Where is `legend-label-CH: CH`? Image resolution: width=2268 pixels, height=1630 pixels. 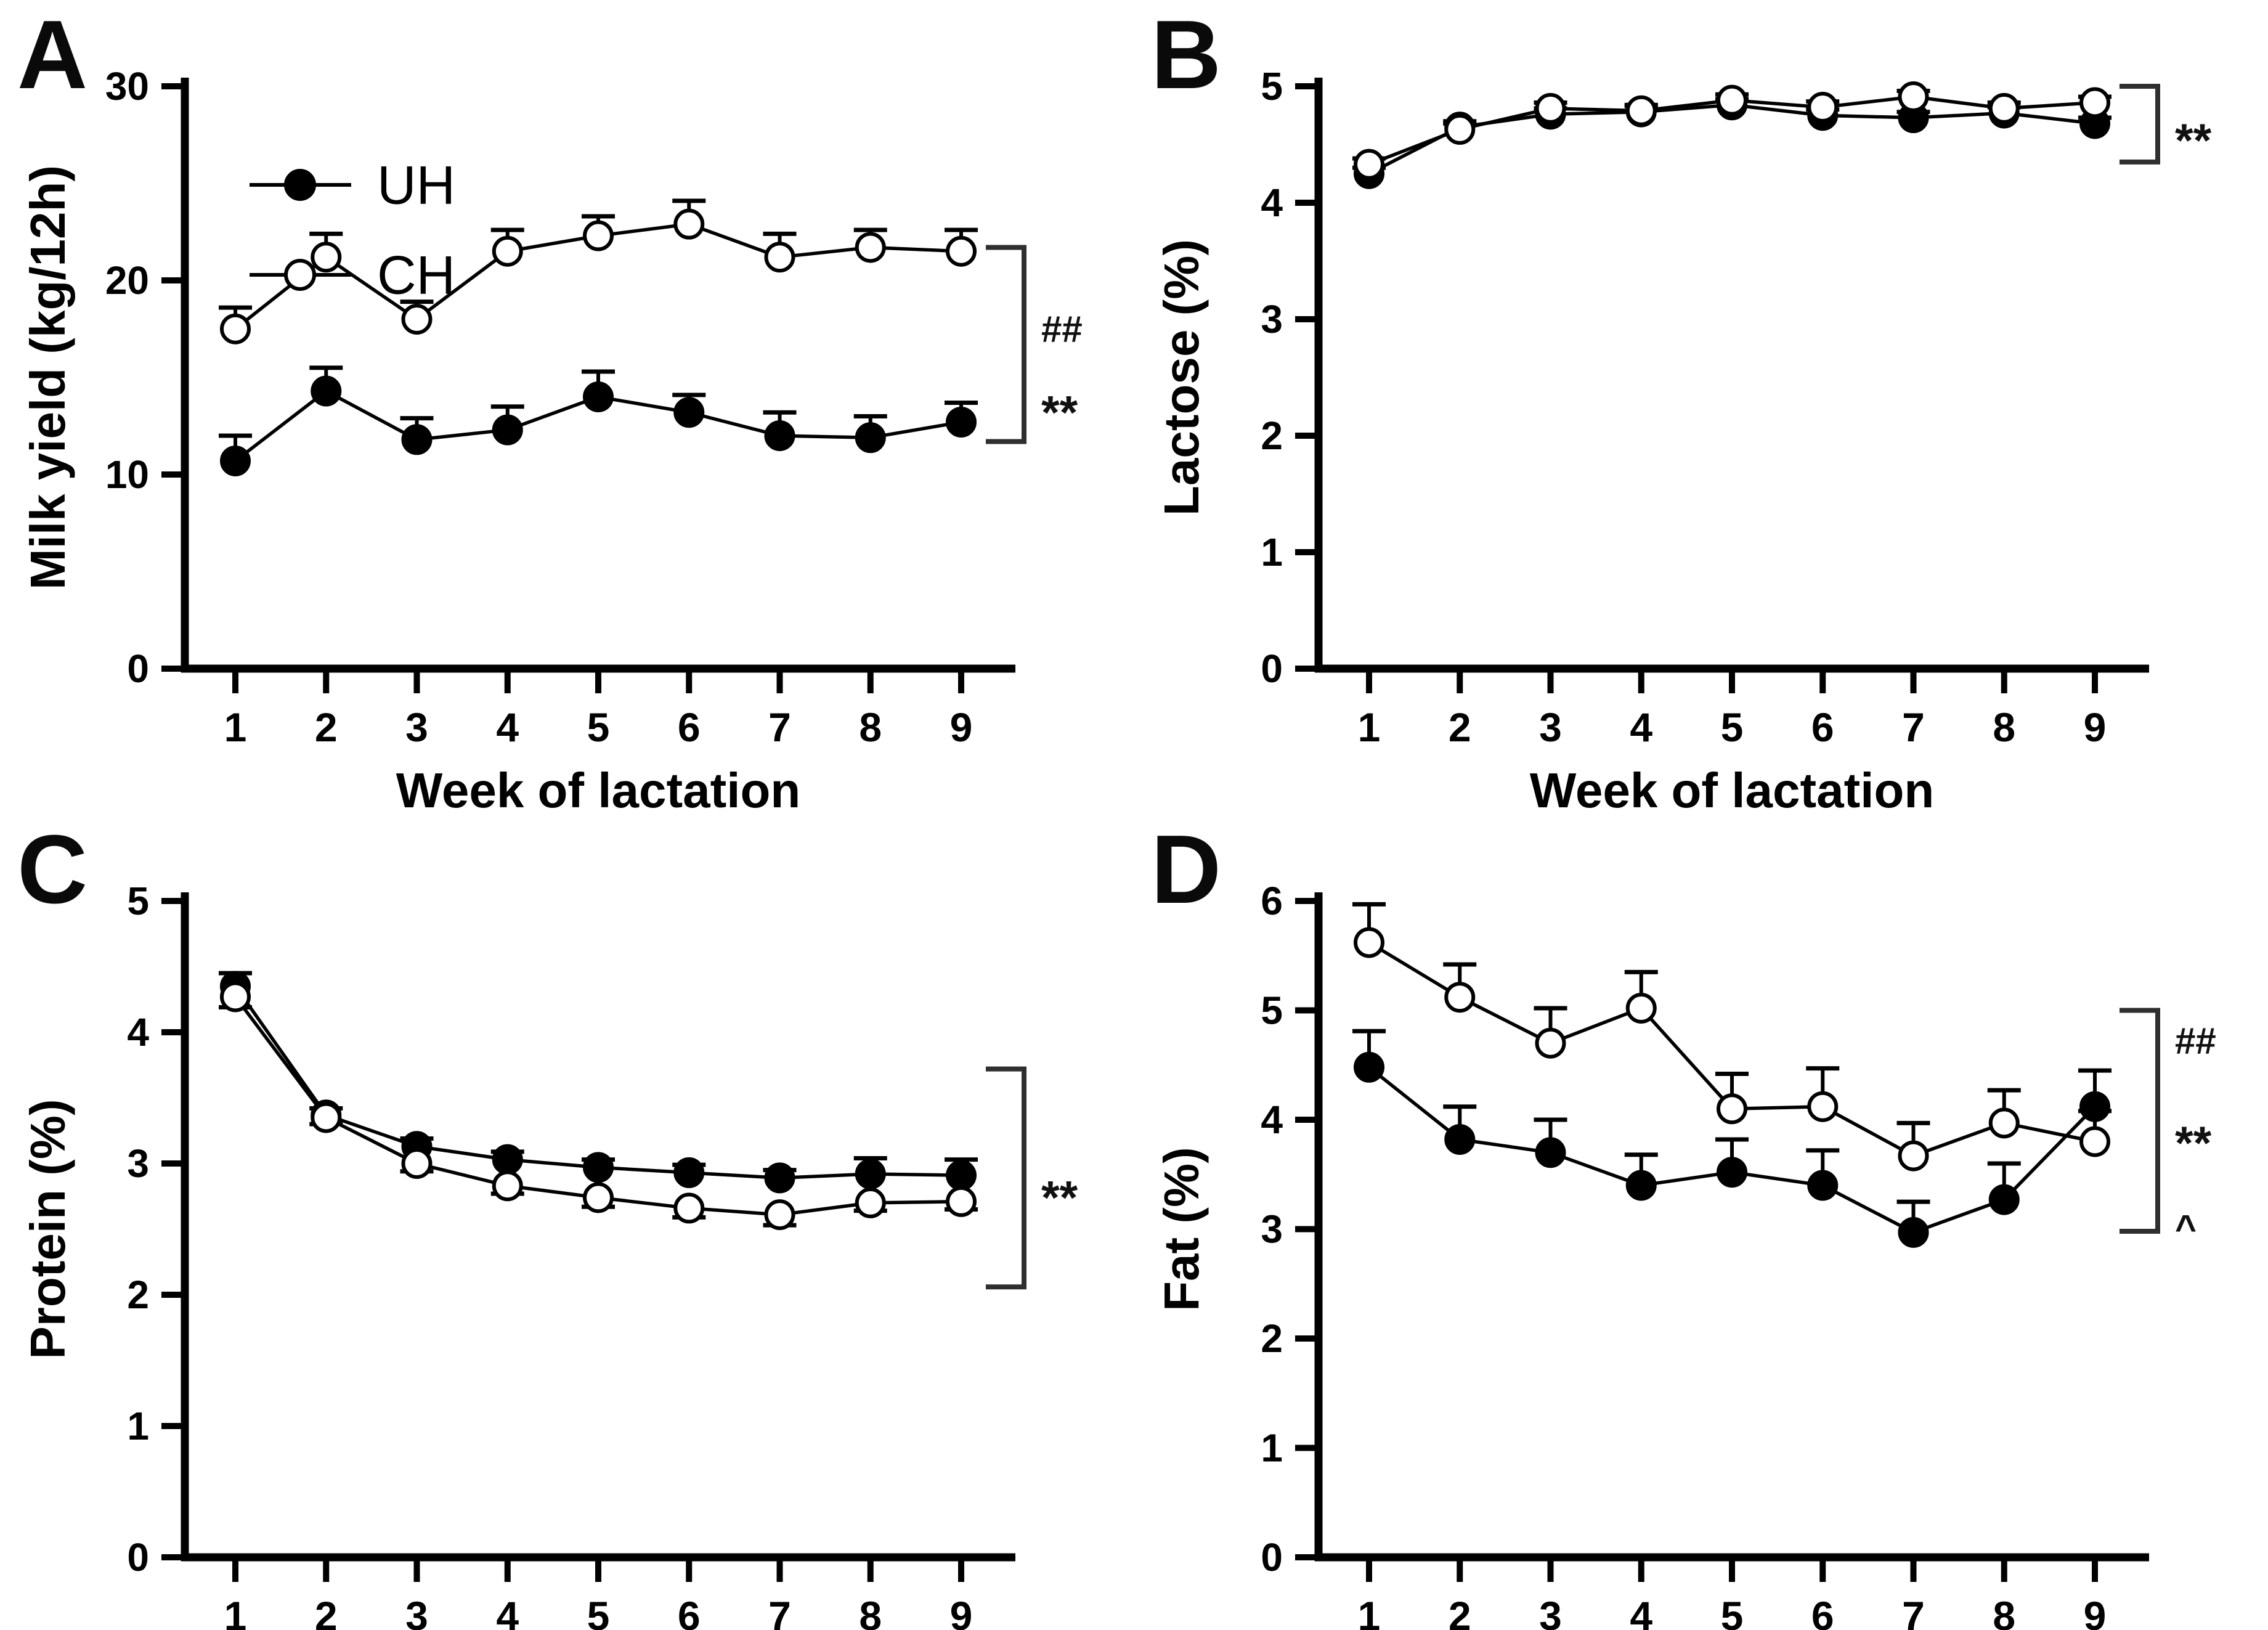 legend-label-CH: CH is located at coordinates (416, 275).